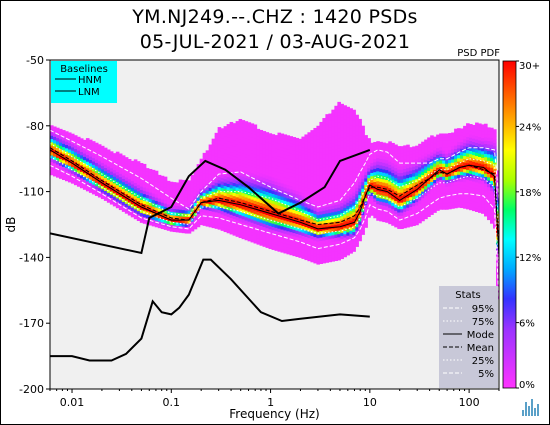  I want to click on logo-icon, so click(531, 408).